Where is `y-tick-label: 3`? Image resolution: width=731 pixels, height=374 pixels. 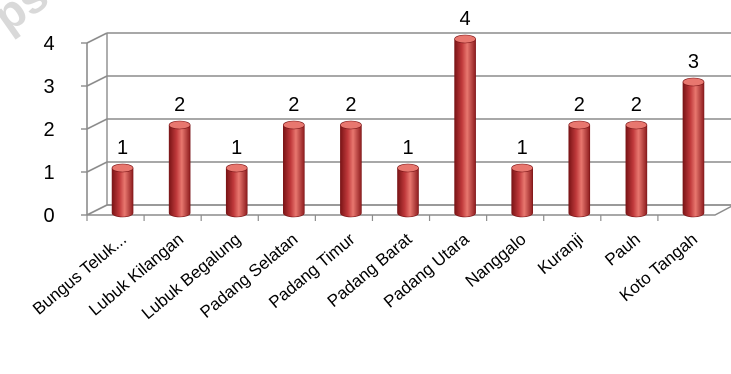
y-tick-label: 3 is located at coordinates (48, 87).